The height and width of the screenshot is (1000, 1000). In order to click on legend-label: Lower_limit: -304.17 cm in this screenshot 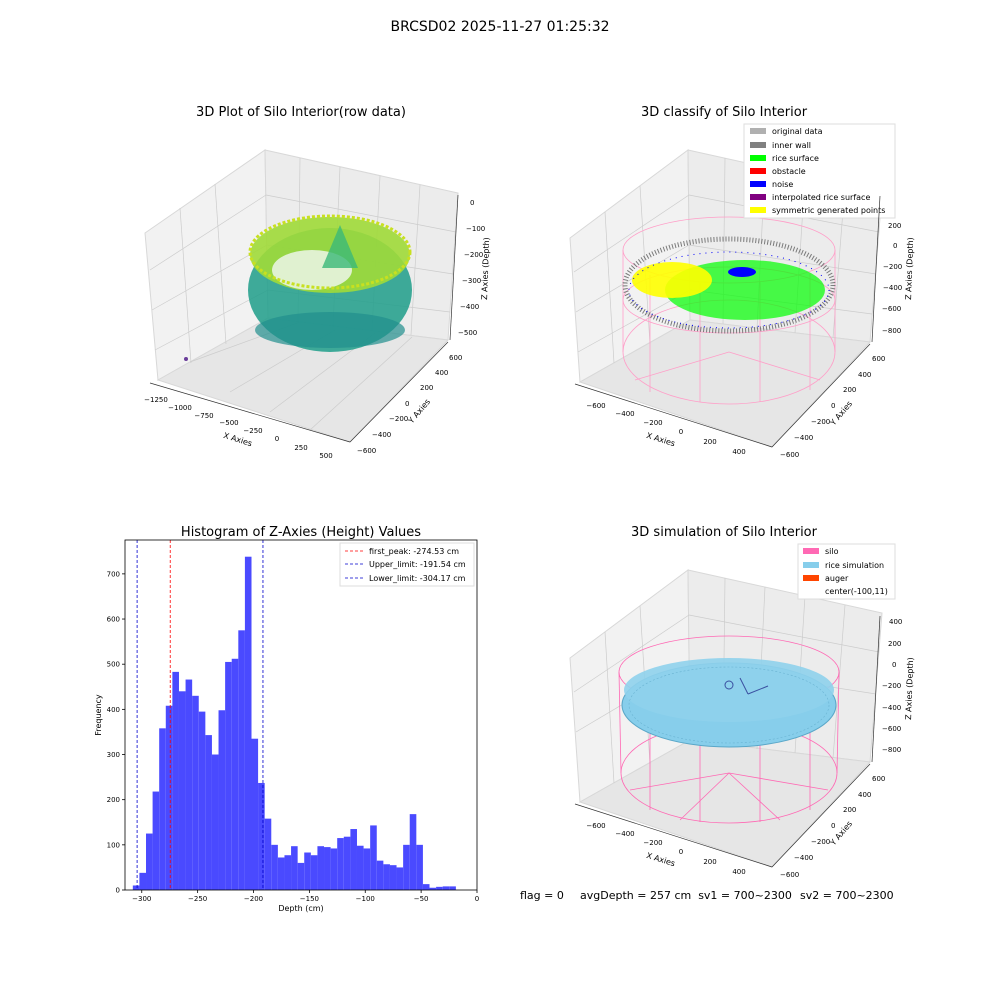, I will do `click(417, 578)`.